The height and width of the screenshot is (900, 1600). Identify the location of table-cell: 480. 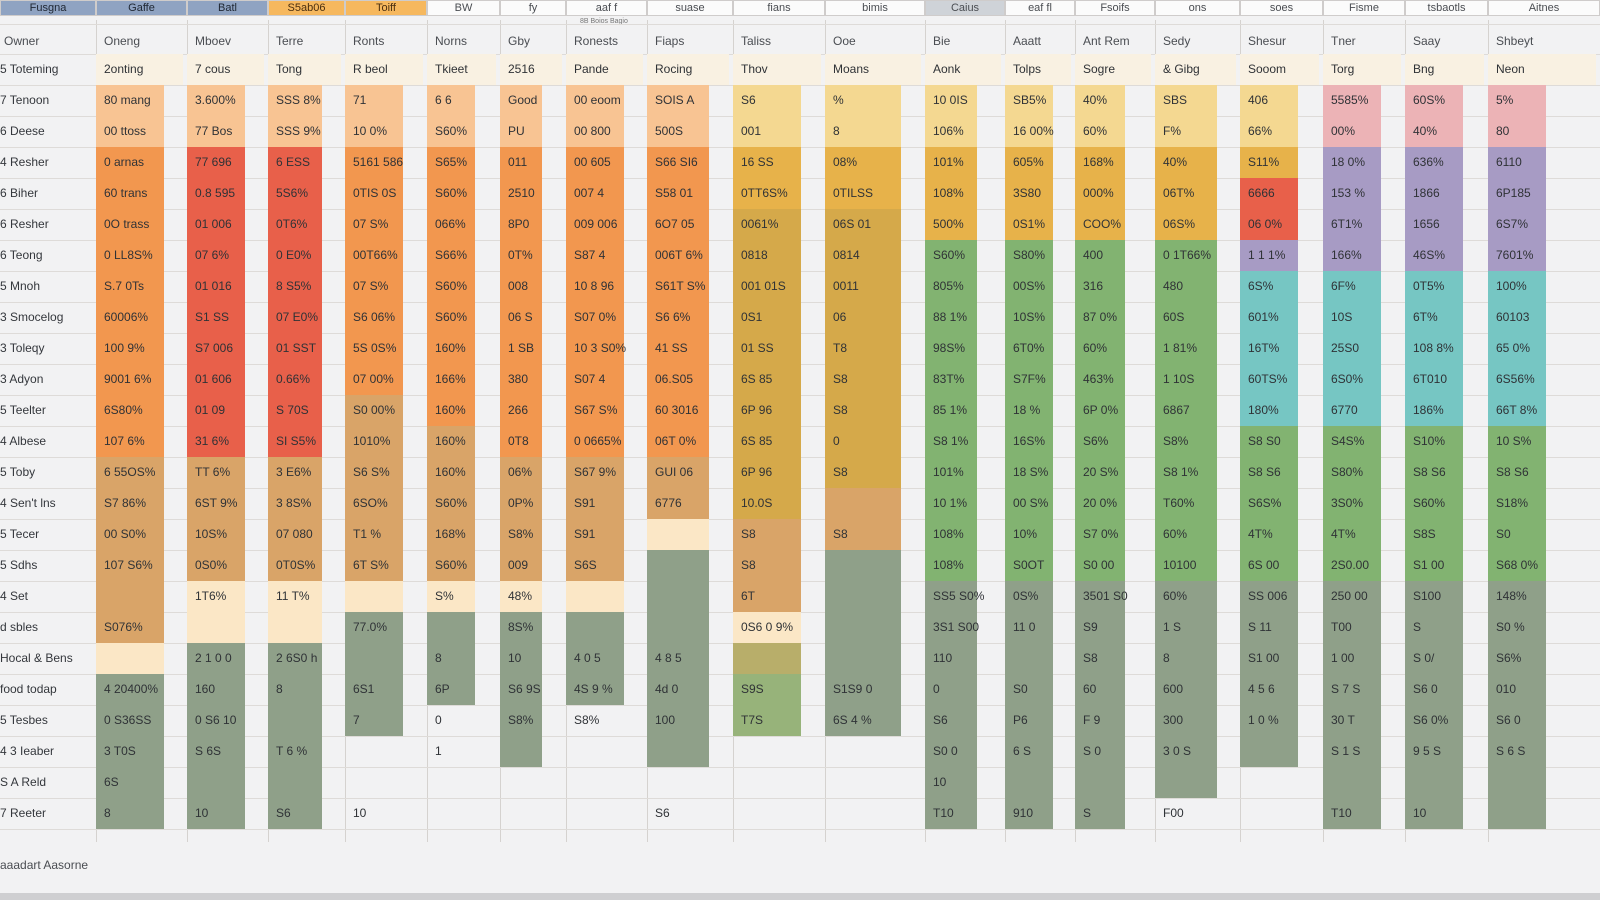
(1173, 286).